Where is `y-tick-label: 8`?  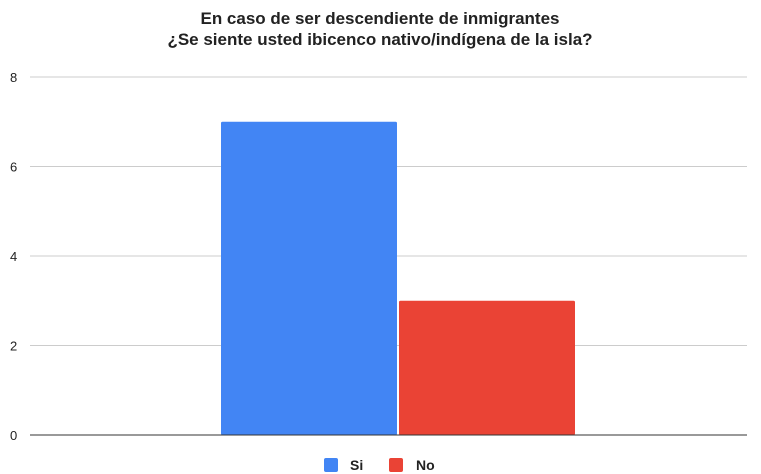
y-tick-label: 8 is located at coordinates (13, 77).